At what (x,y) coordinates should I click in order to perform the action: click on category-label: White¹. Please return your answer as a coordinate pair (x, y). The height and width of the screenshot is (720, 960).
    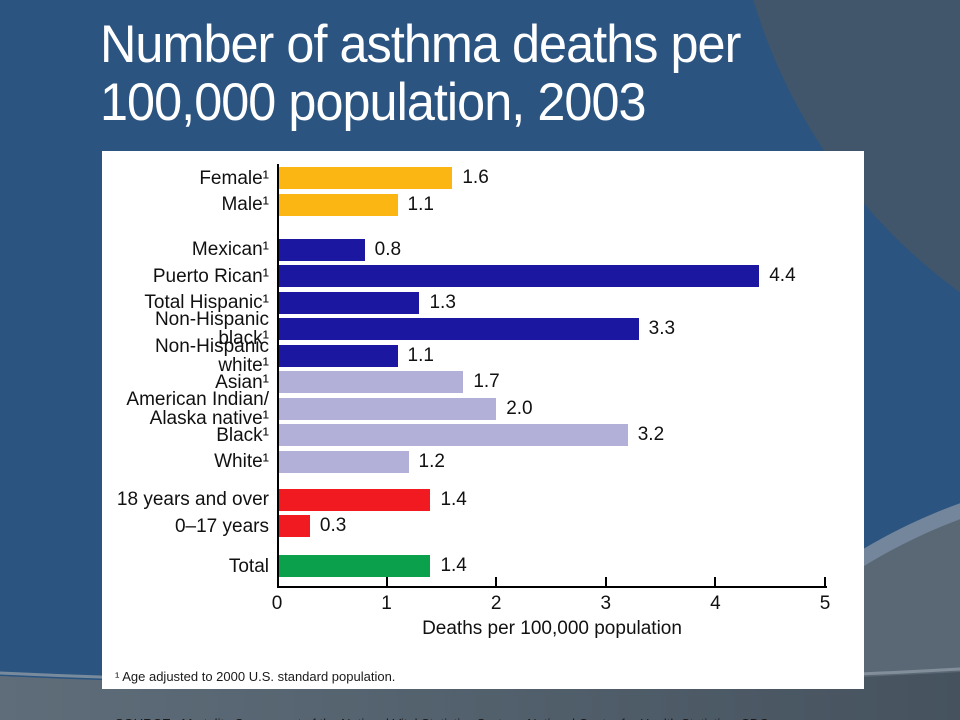
    Looking at the image, I should click on (241, 461).